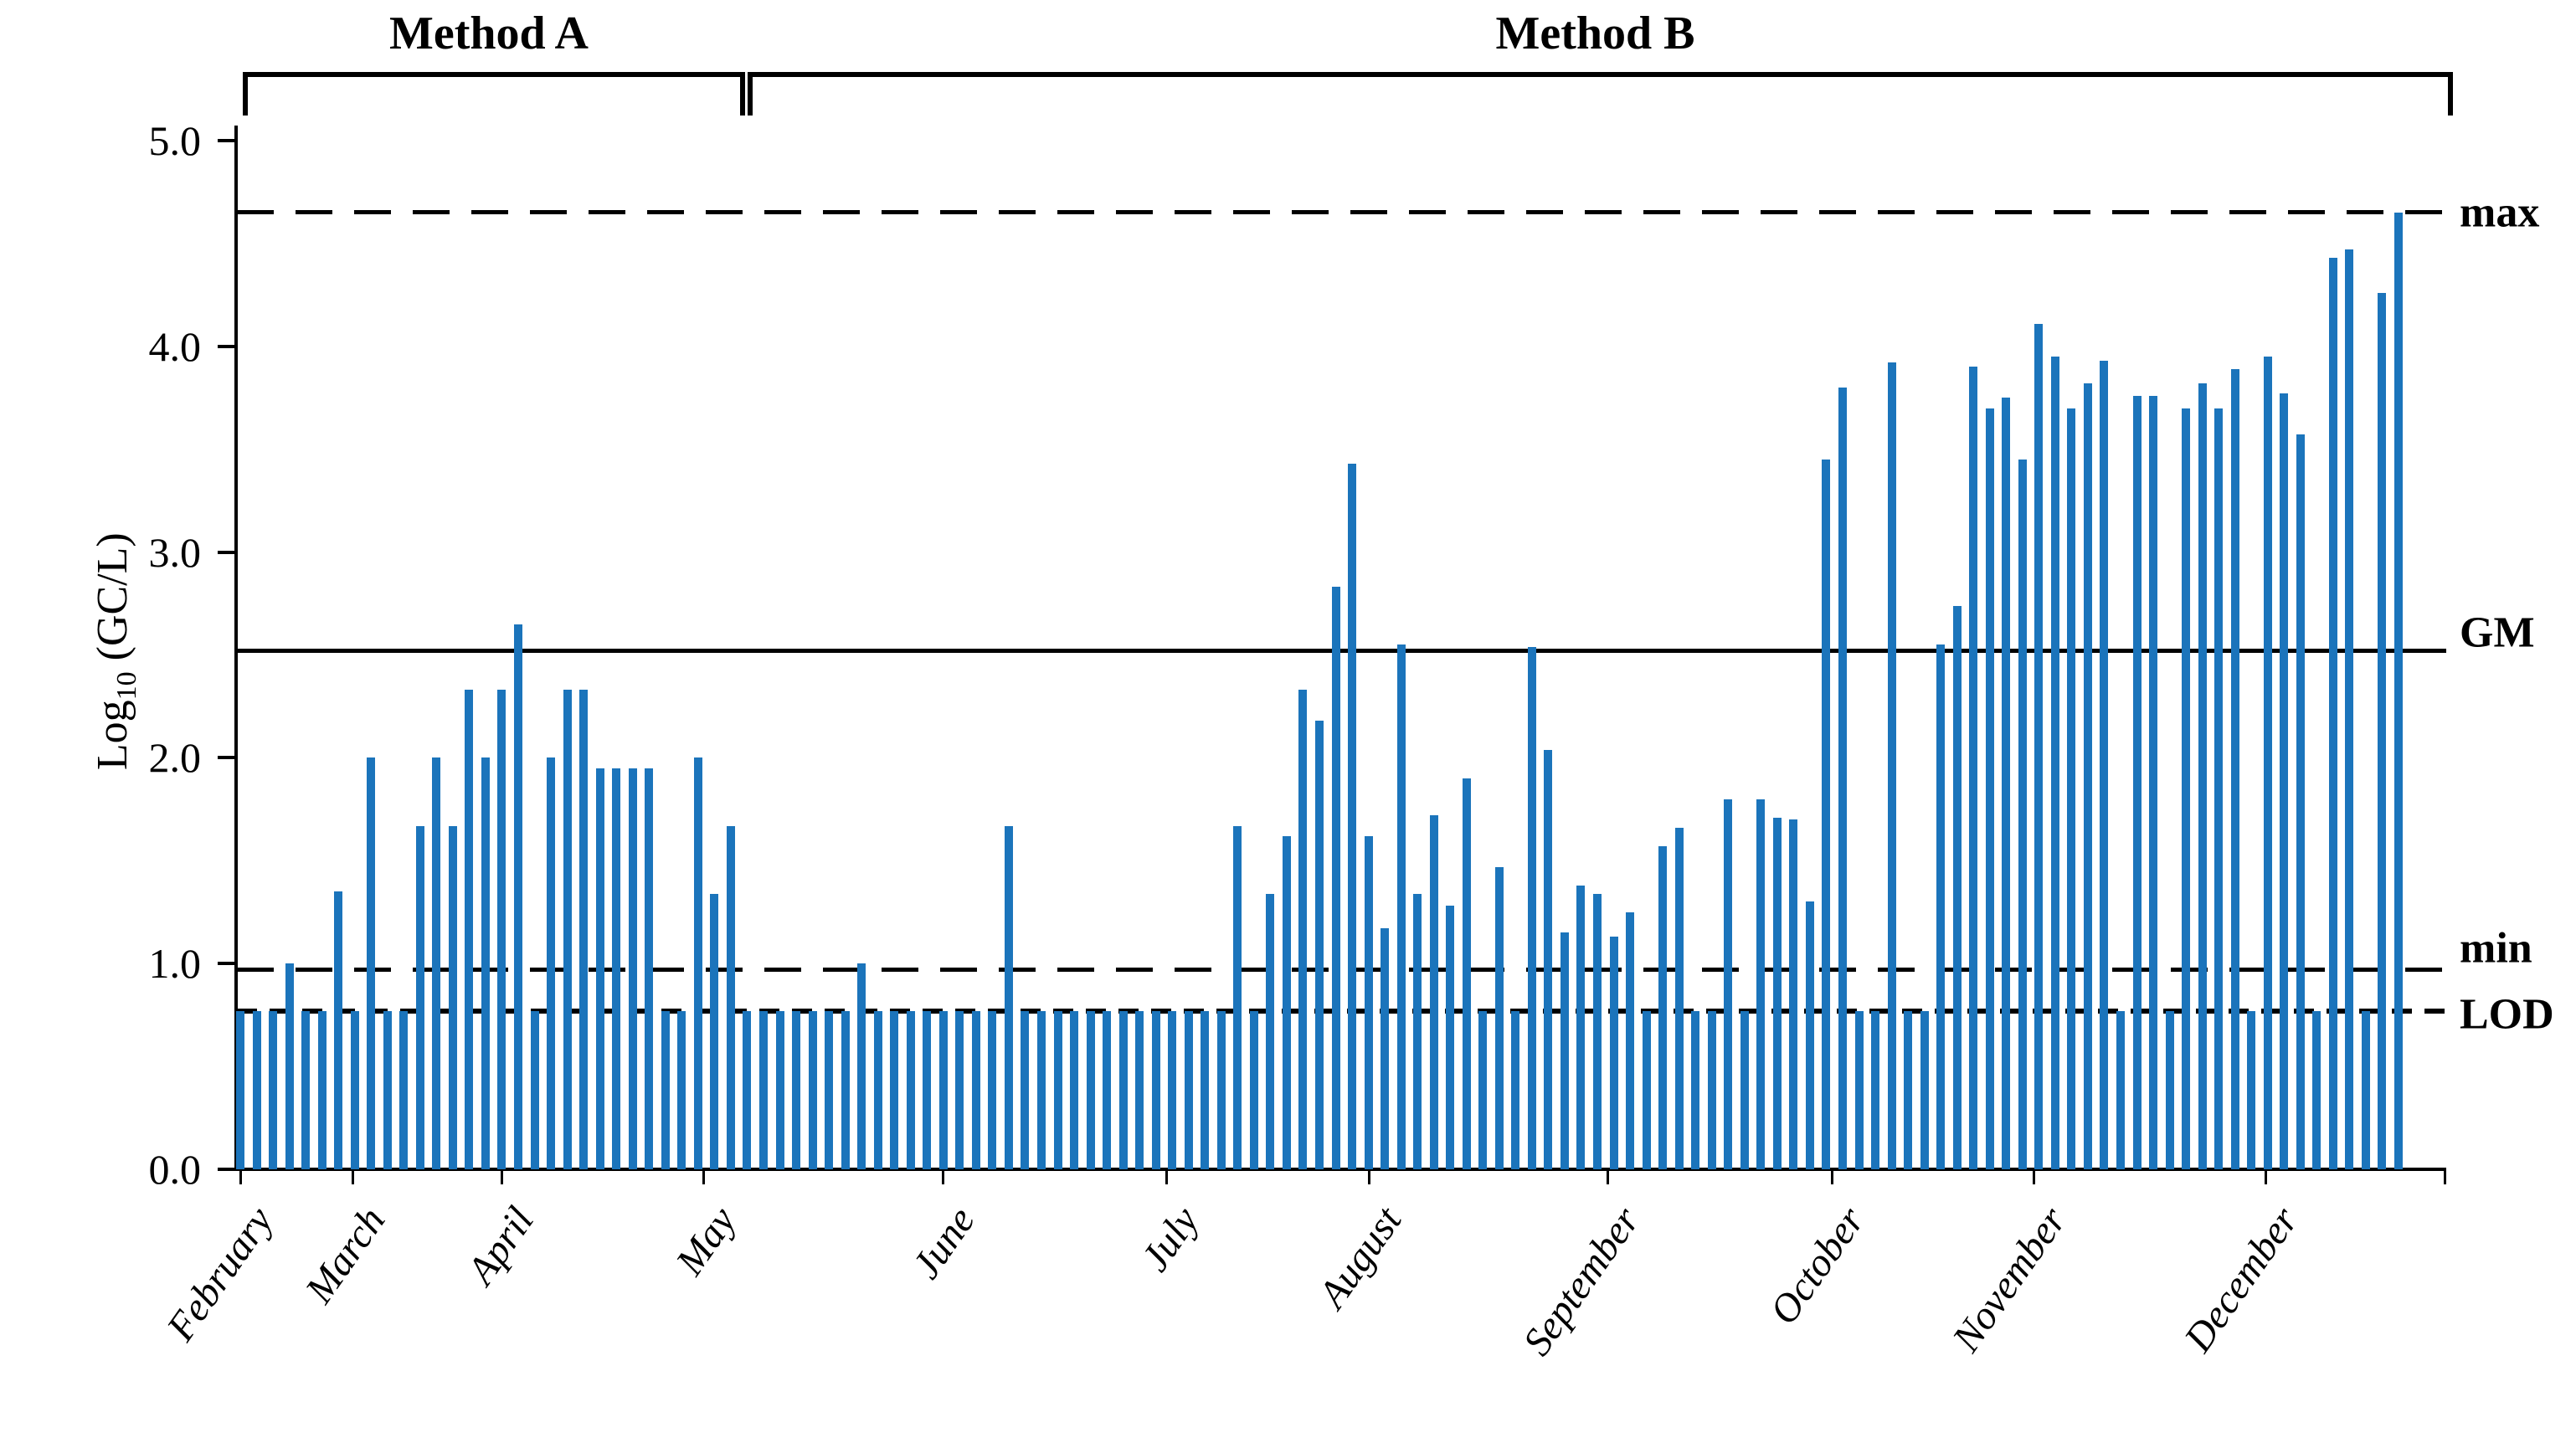 This screenshot has height=1443, width=2576. Describe the element at coordinates (1342, 1011) in the screenshot. I see `lod-line` at that location.